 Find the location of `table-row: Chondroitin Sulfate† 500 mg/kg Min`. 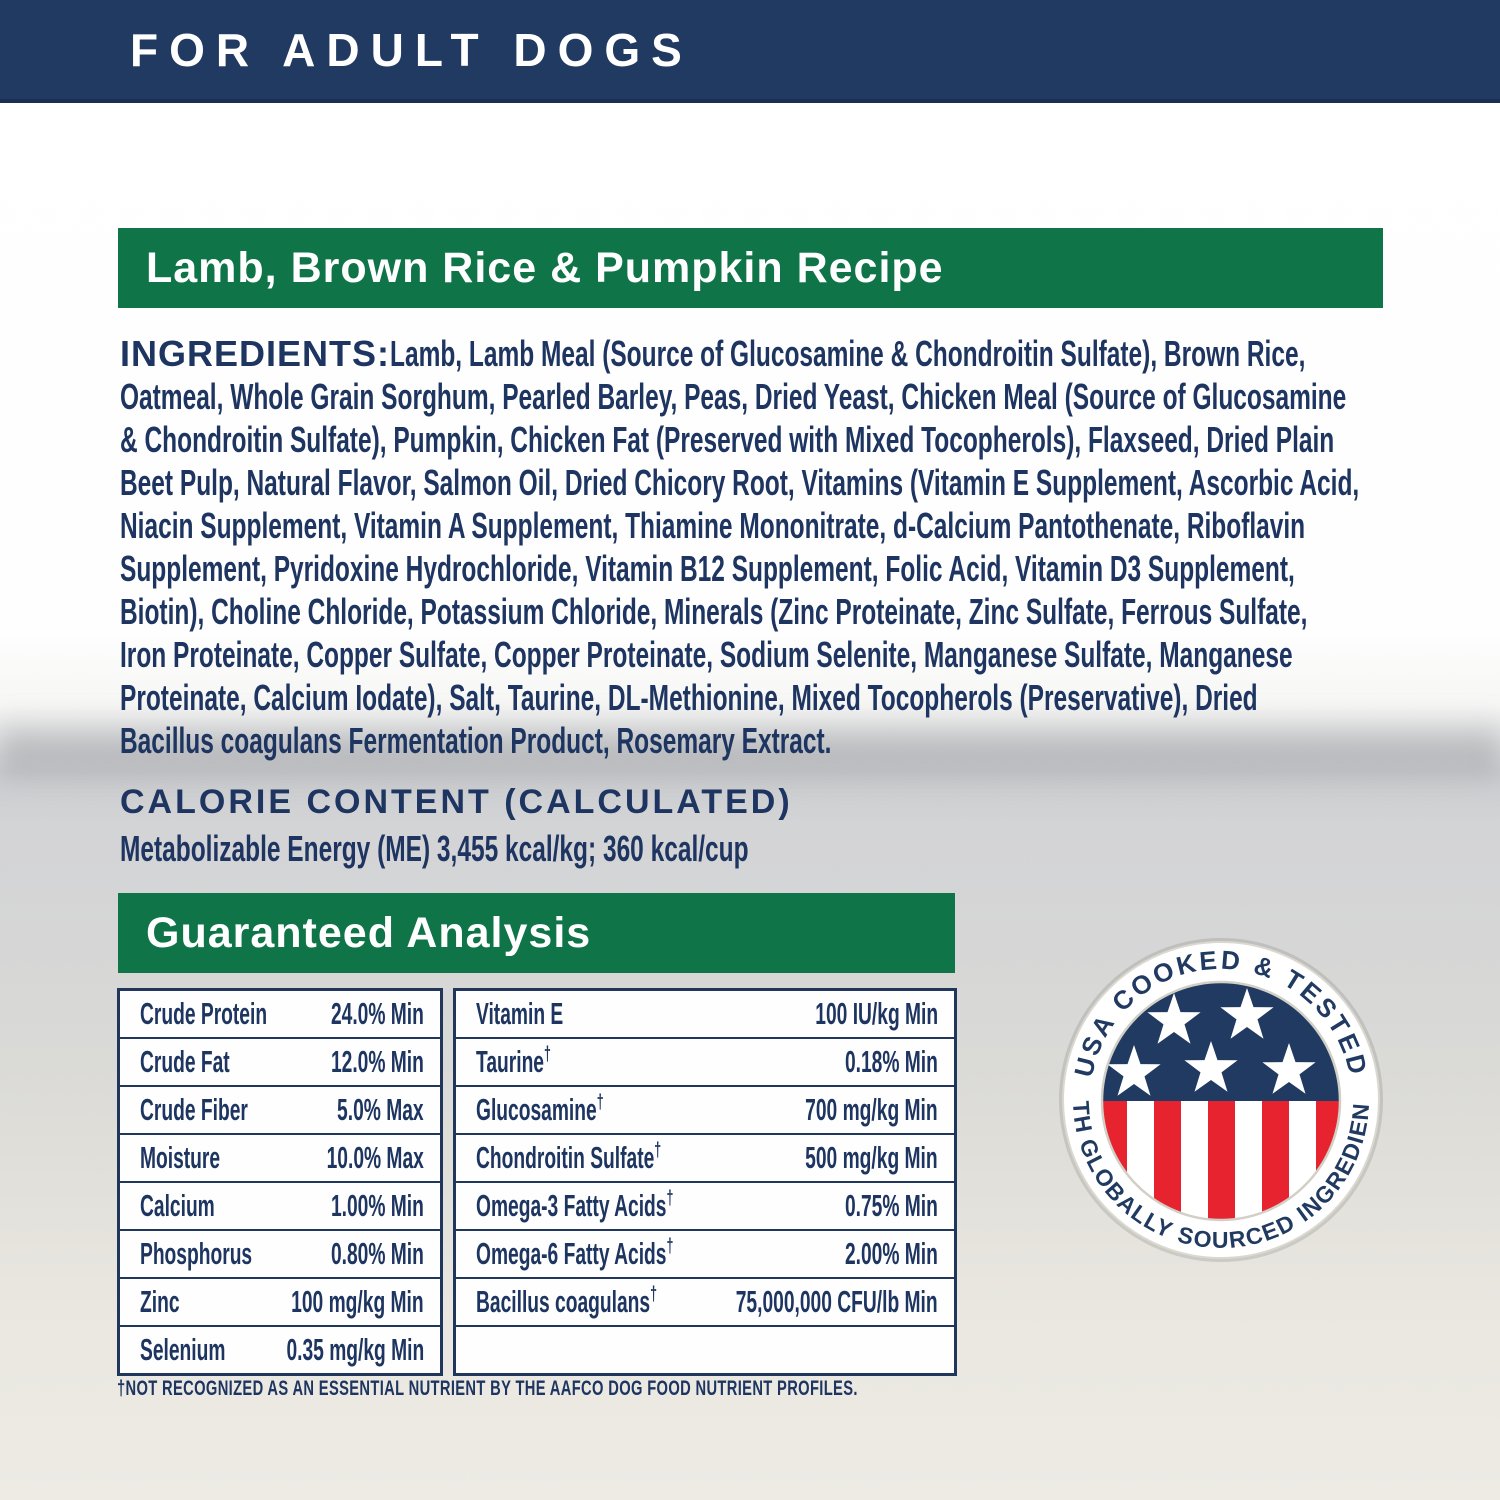

table-row: Chondroitin Sulfate† 500 mg/kg Min is located at coordinates (705, 1157).